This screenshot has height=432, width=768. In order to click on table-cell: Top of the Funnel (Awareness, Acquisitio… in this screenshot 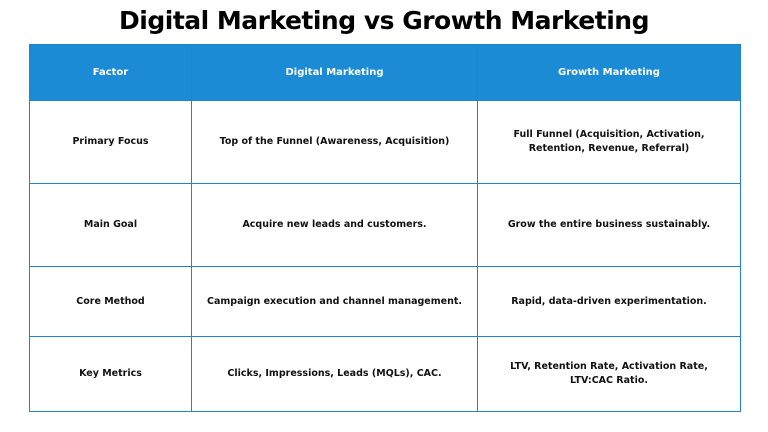, I will do `click(334, 142)`.